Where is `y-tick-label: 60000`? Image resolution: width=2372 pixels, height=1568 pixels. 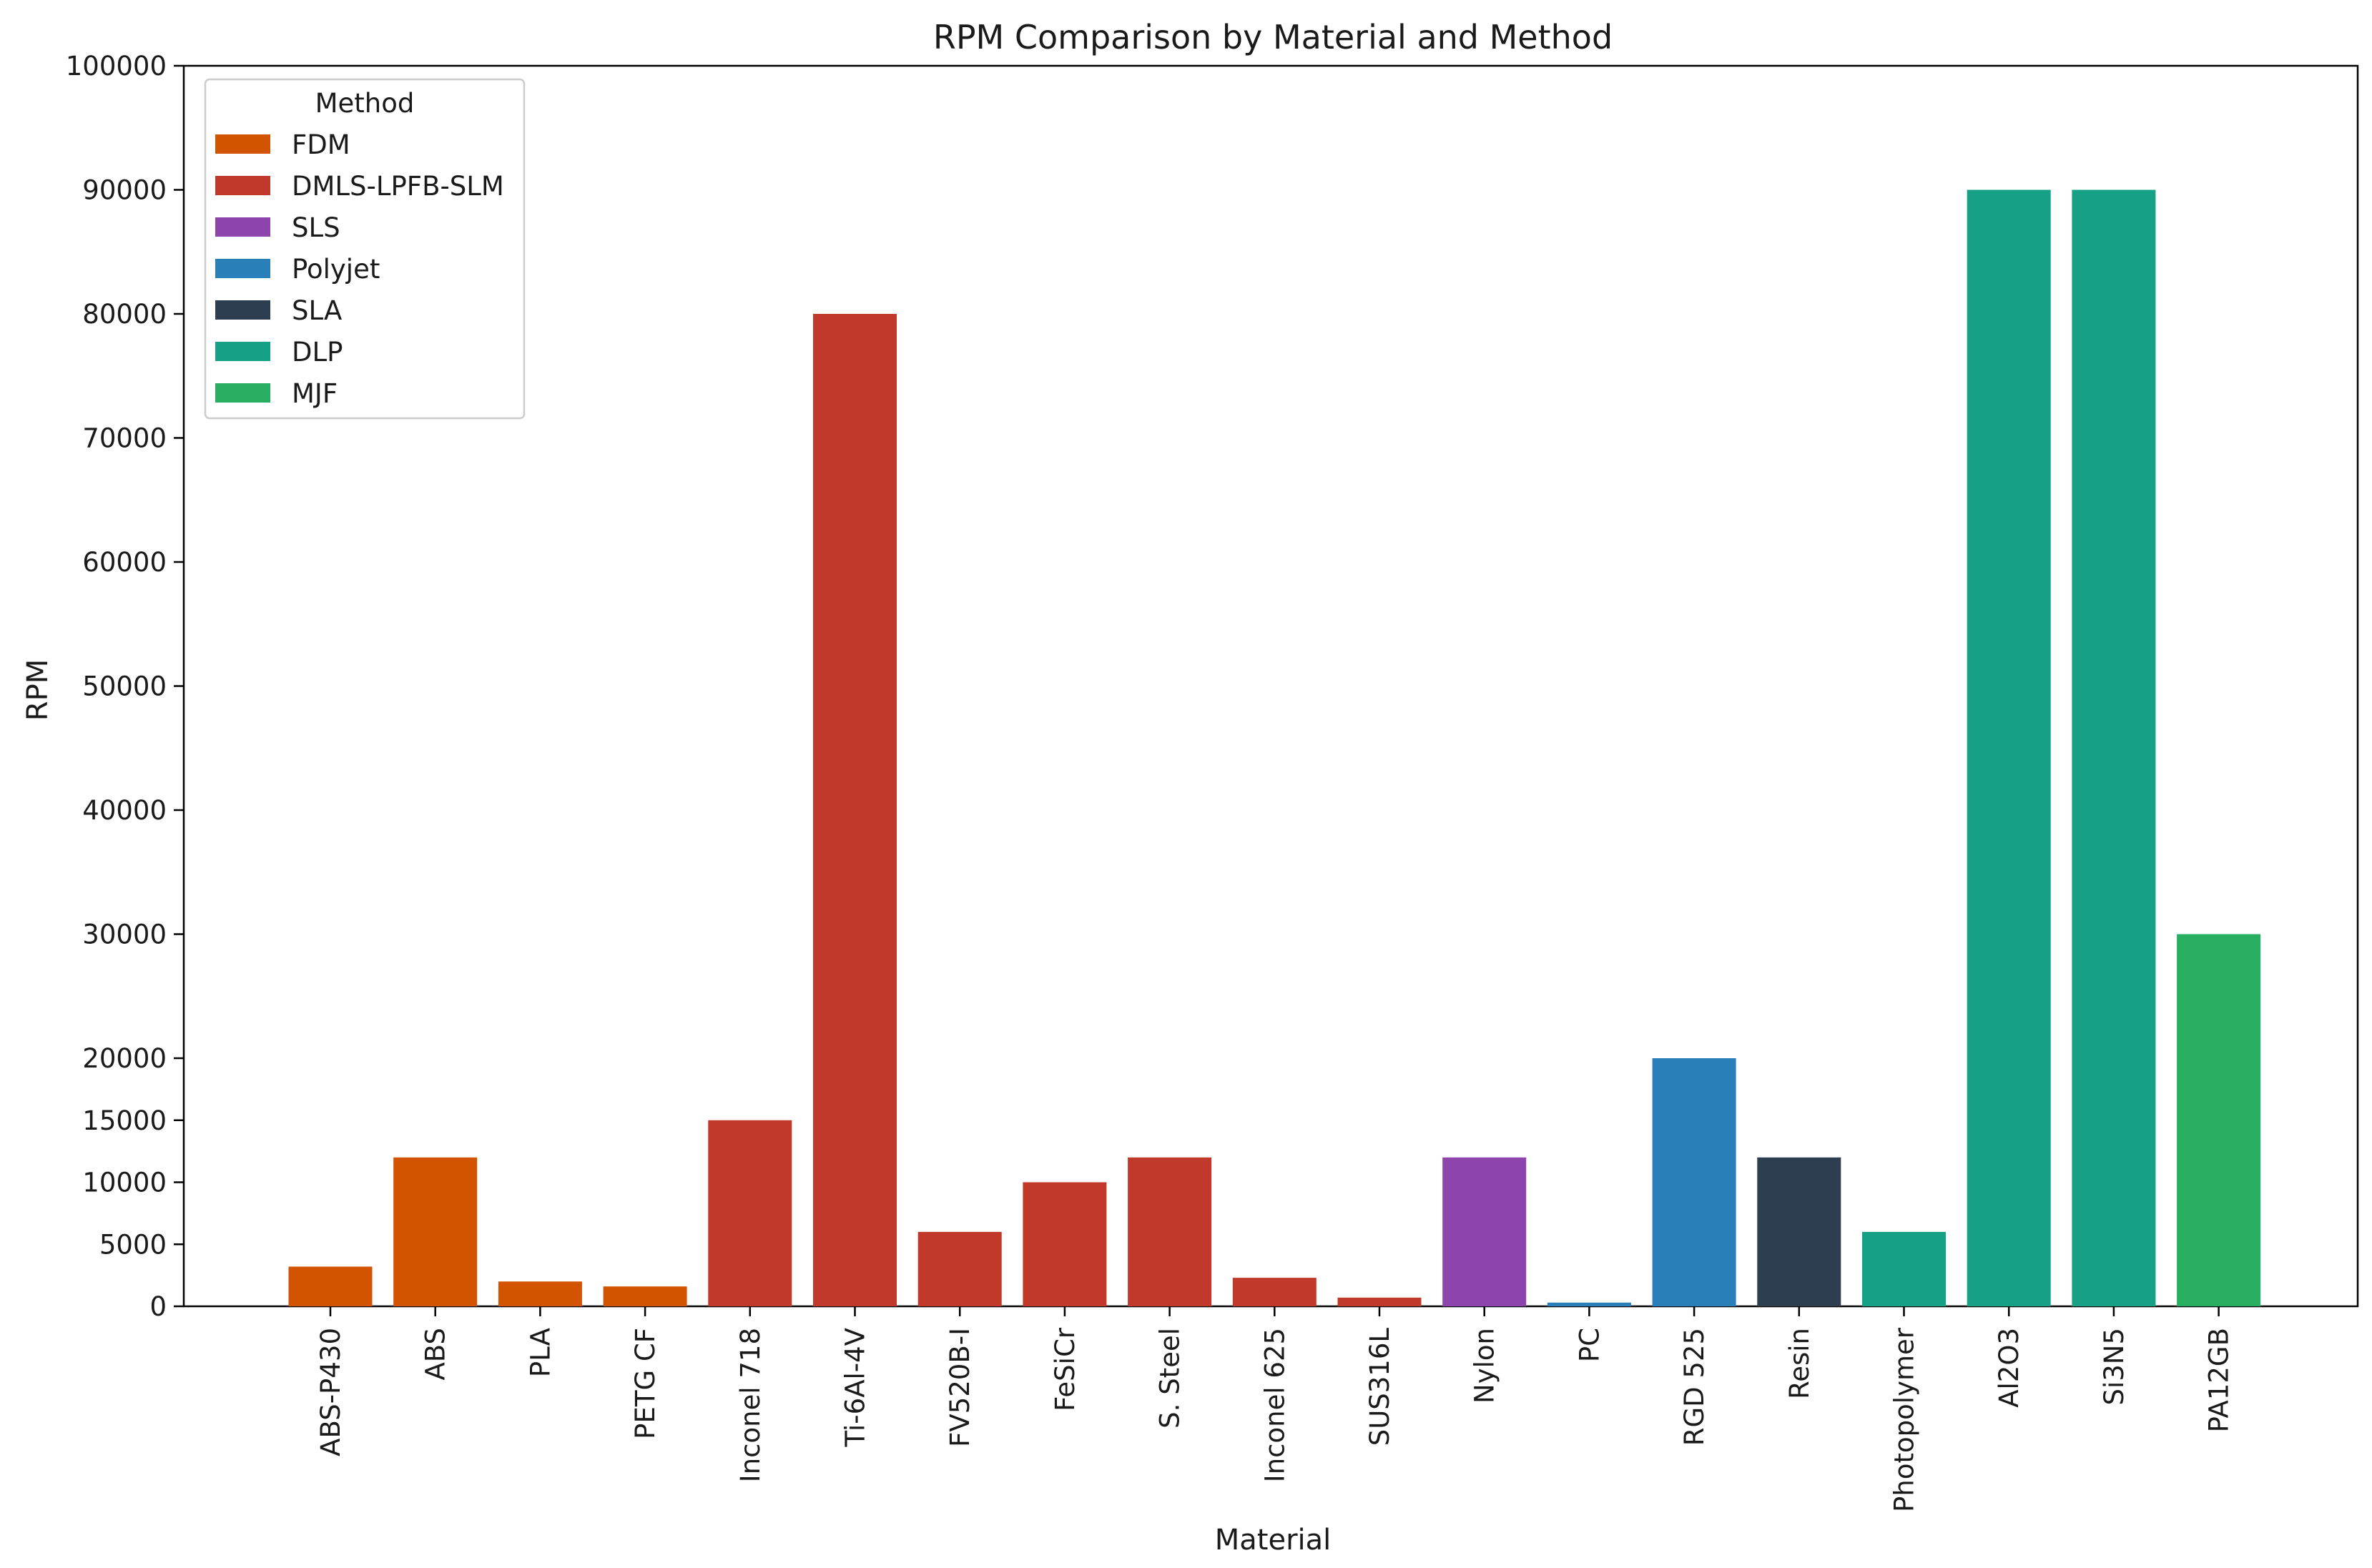
y-tick-label: 60000 is located at coordinates (124, 562).